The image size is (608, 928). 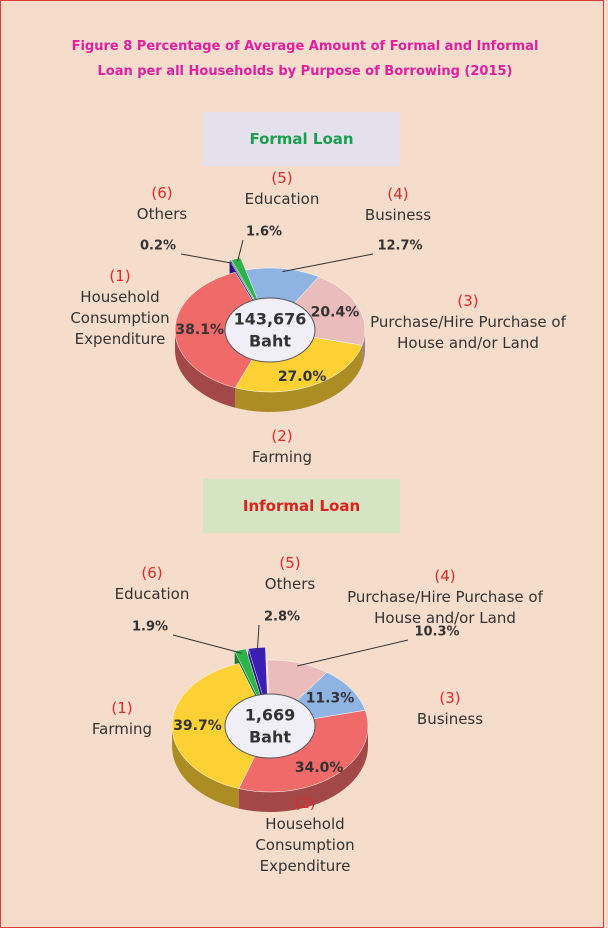 What do you see at coordinates (162, 204) in the screenshot?
I see `category-label: (6) Others` at bounding box center [162, 204].